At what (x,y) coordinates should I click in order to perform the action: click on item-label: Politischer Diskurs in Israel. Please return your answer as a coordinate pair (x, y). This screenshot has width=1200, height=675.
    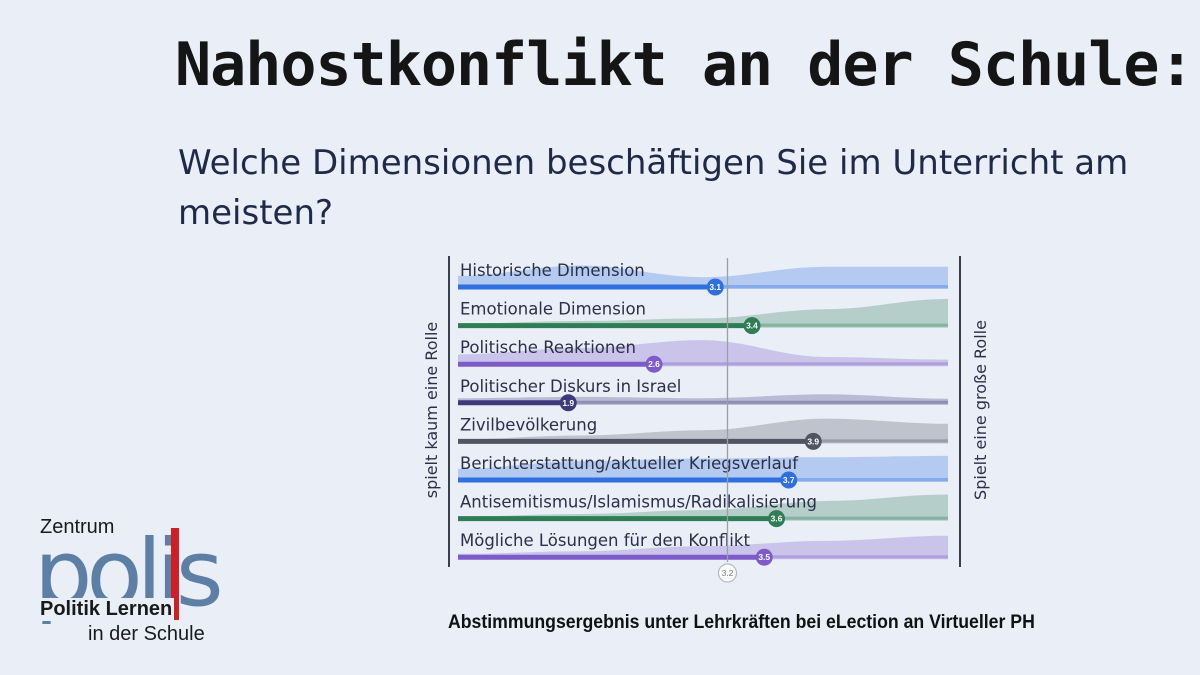
    Looking at the image, I should click on (570, 386).